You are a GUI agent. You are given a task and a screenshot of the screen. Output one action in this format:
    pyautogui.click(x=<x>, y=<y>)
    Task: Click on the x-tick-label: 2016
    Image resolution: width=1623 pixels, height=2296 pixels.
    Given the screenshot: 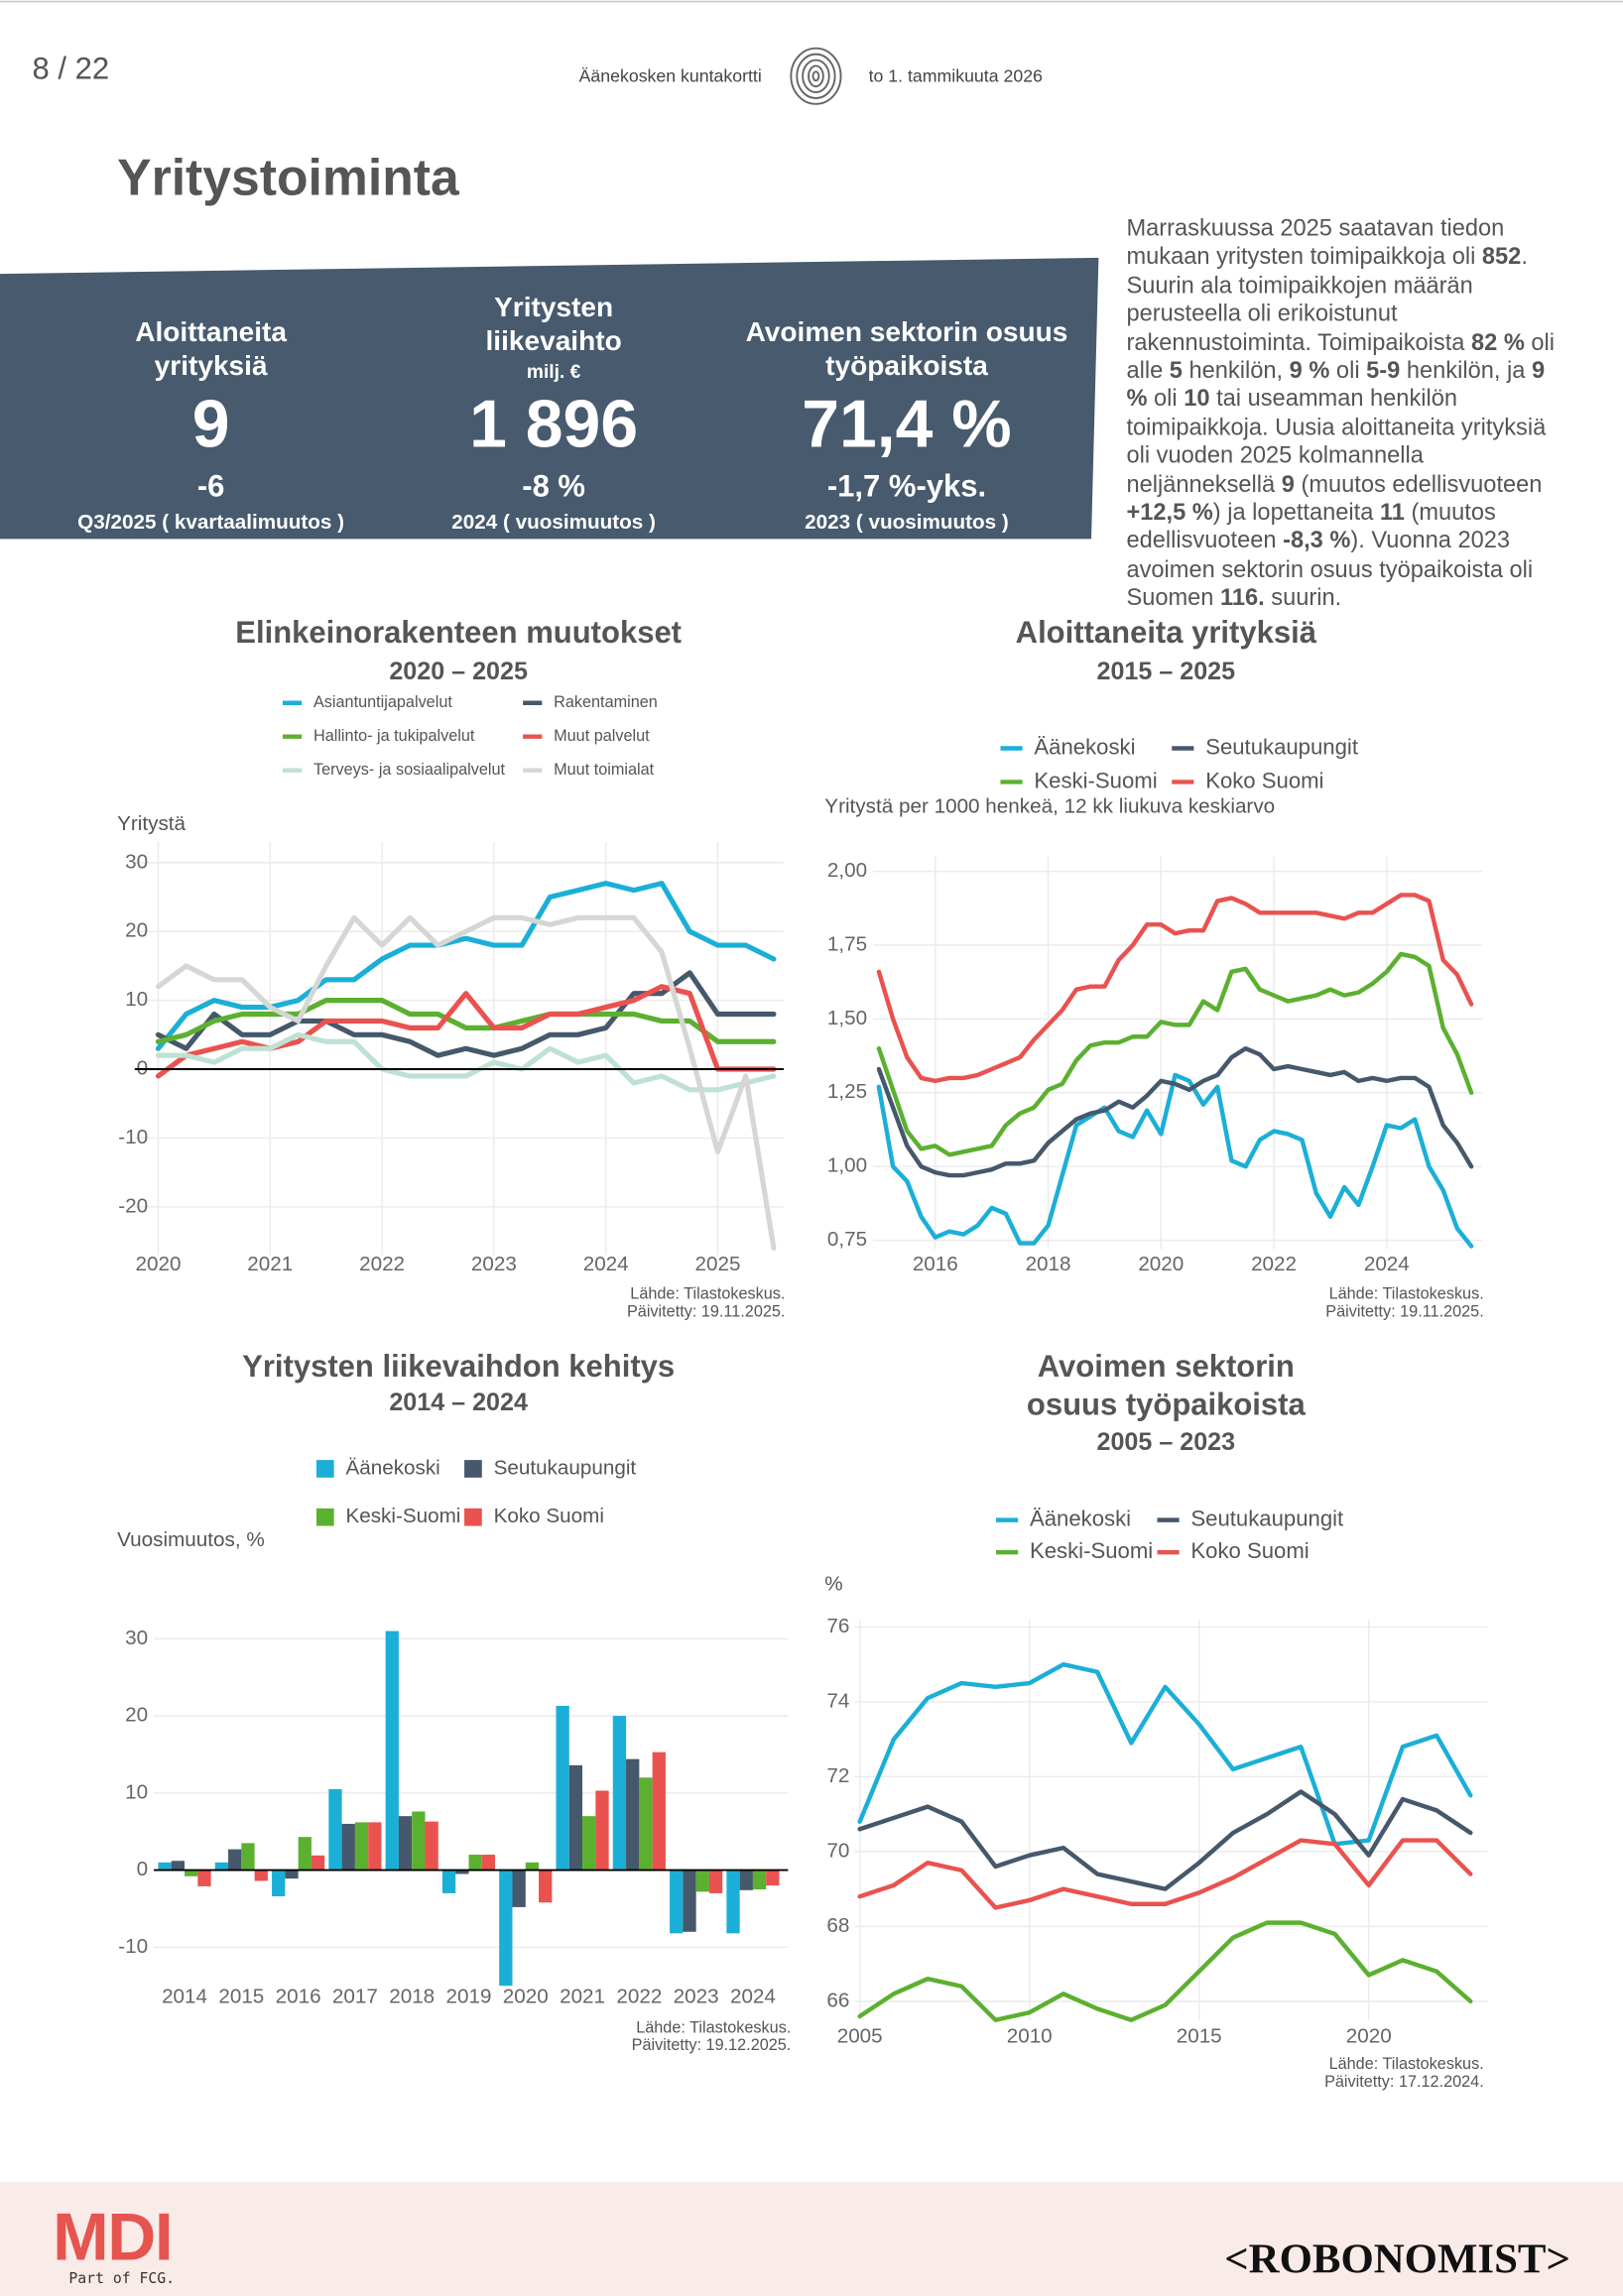 What is the action you would take?
    pyautogui.click(x=298, y=1996)
    